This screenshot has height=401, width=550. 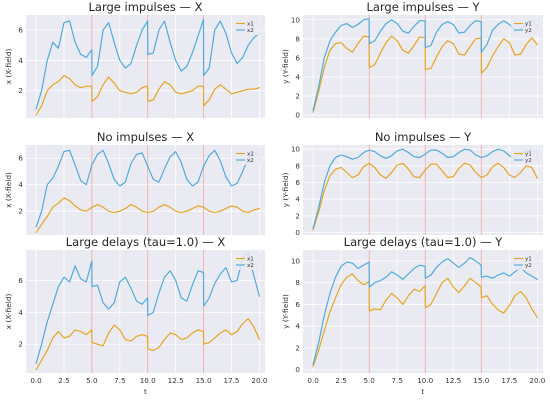 What do you see at coordinates (423, 137) in the screenshot?
I see `panel-title: No impulses — Y` at bounding box center [423, 137].